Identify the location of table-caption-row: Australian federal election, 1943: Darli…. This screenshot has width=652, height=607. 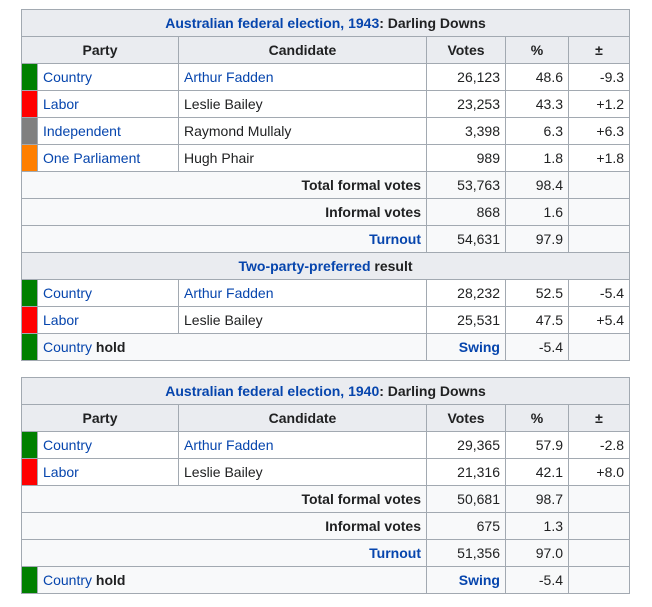
(325, 23).